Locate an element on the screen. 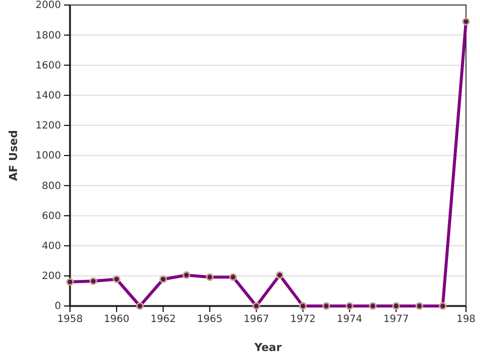  y-tick-label: 400 is located at coordinates (51, 246).